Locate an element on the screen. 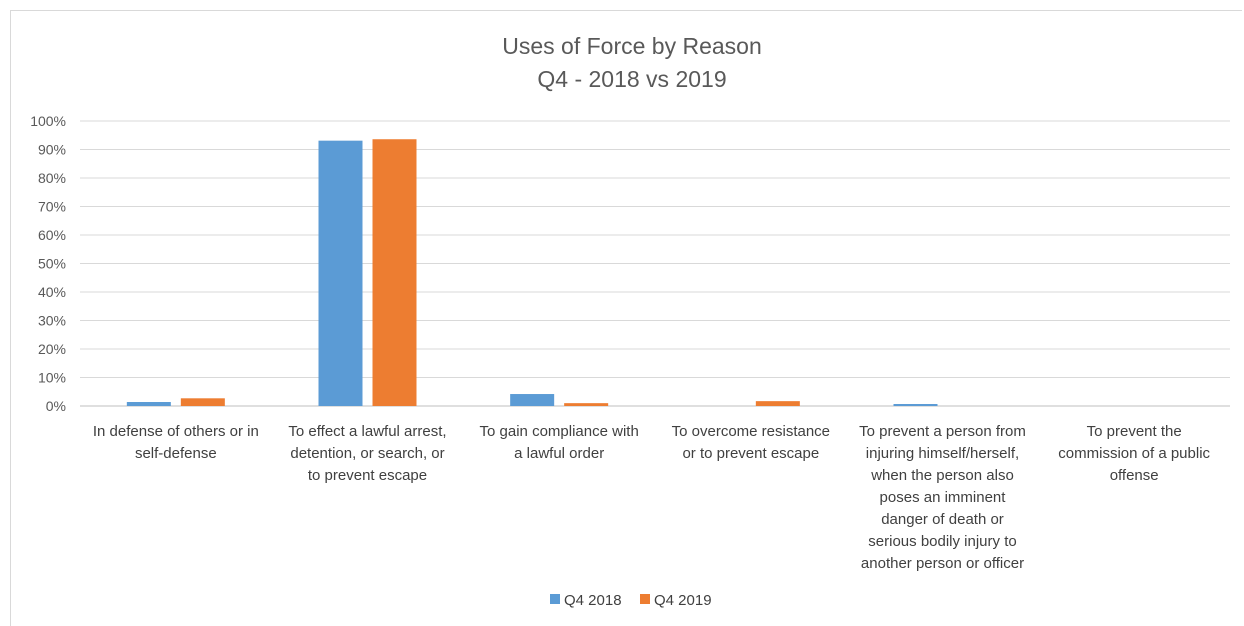  y-axis-ticks: 0% 10% 20% 30% 40% 50% 60% 70% 80% 90% 100% is located at coordinates (48, 263).